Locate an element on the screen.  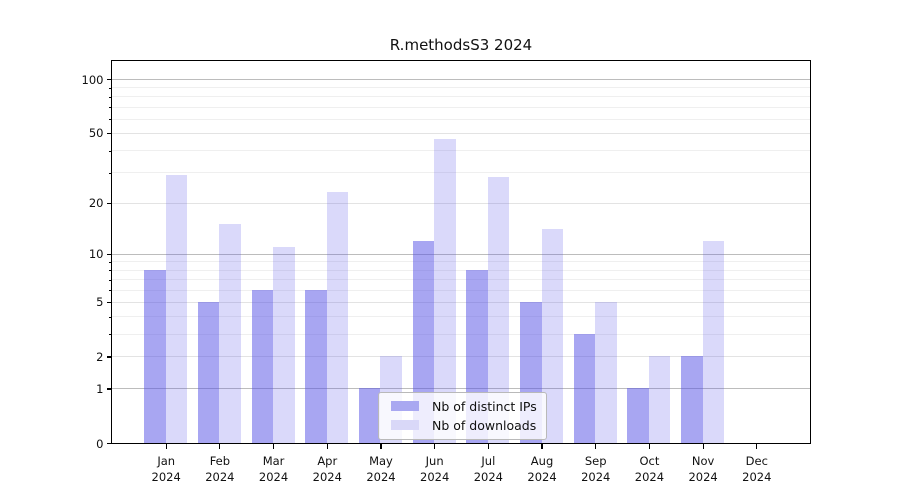
x-tick-label-month: Nov is located at coordinates (703, 460).